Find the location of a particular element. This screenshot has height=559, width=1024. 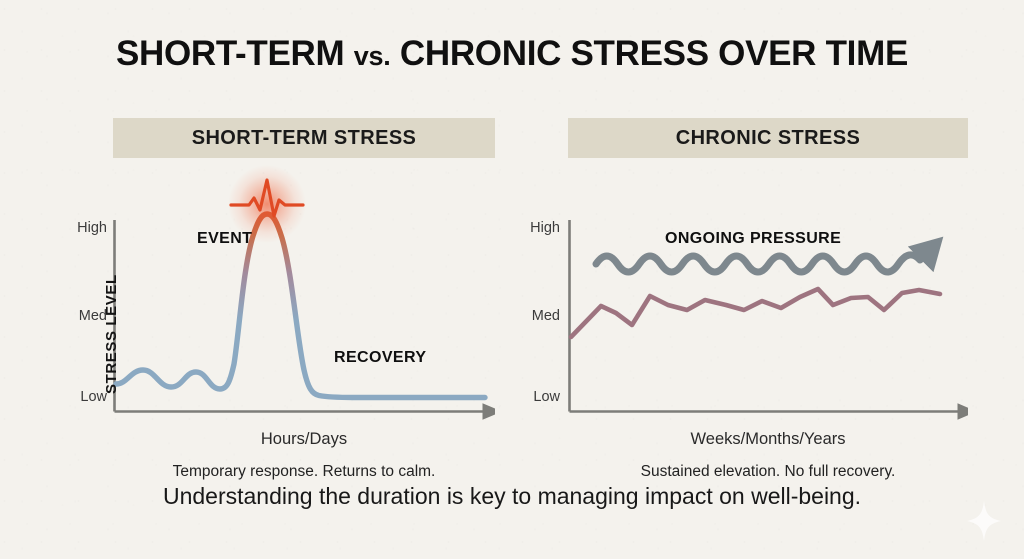

caption-chronic: Sustained elevation. No full recovery. is located at coordinates (768, 471).